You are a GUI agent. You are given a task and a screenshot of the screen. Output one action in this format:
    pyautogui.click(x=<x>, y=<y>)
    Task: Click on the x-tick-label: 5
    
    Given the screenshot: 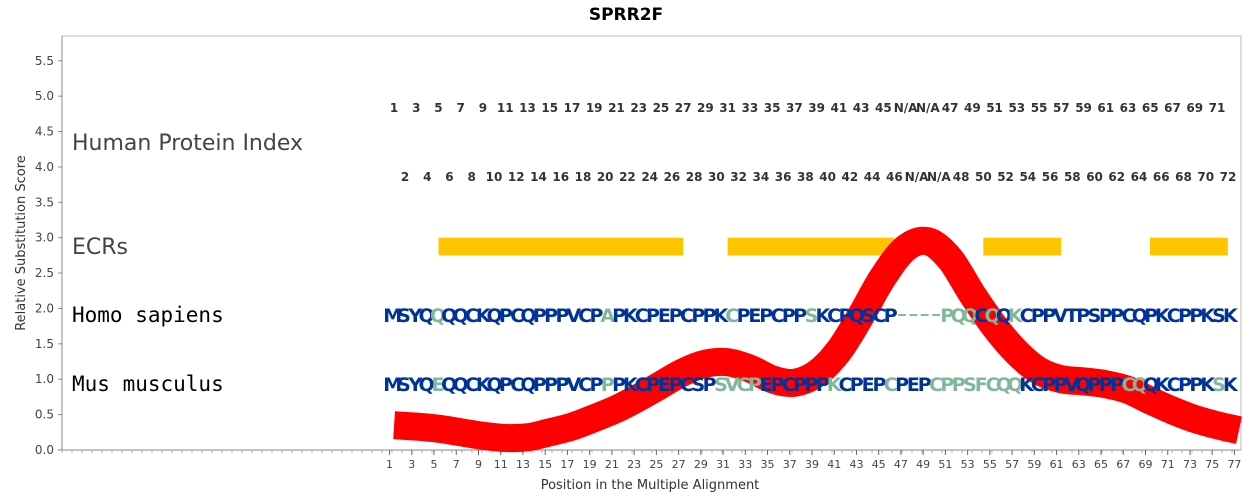 What is the action you would take?
    pyautogui.click(x=434, y=464)
    